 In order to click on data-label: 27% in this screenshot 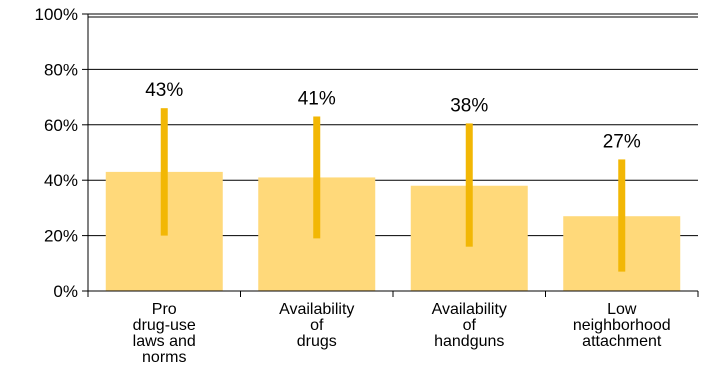, I will do `click(622, 141)`.